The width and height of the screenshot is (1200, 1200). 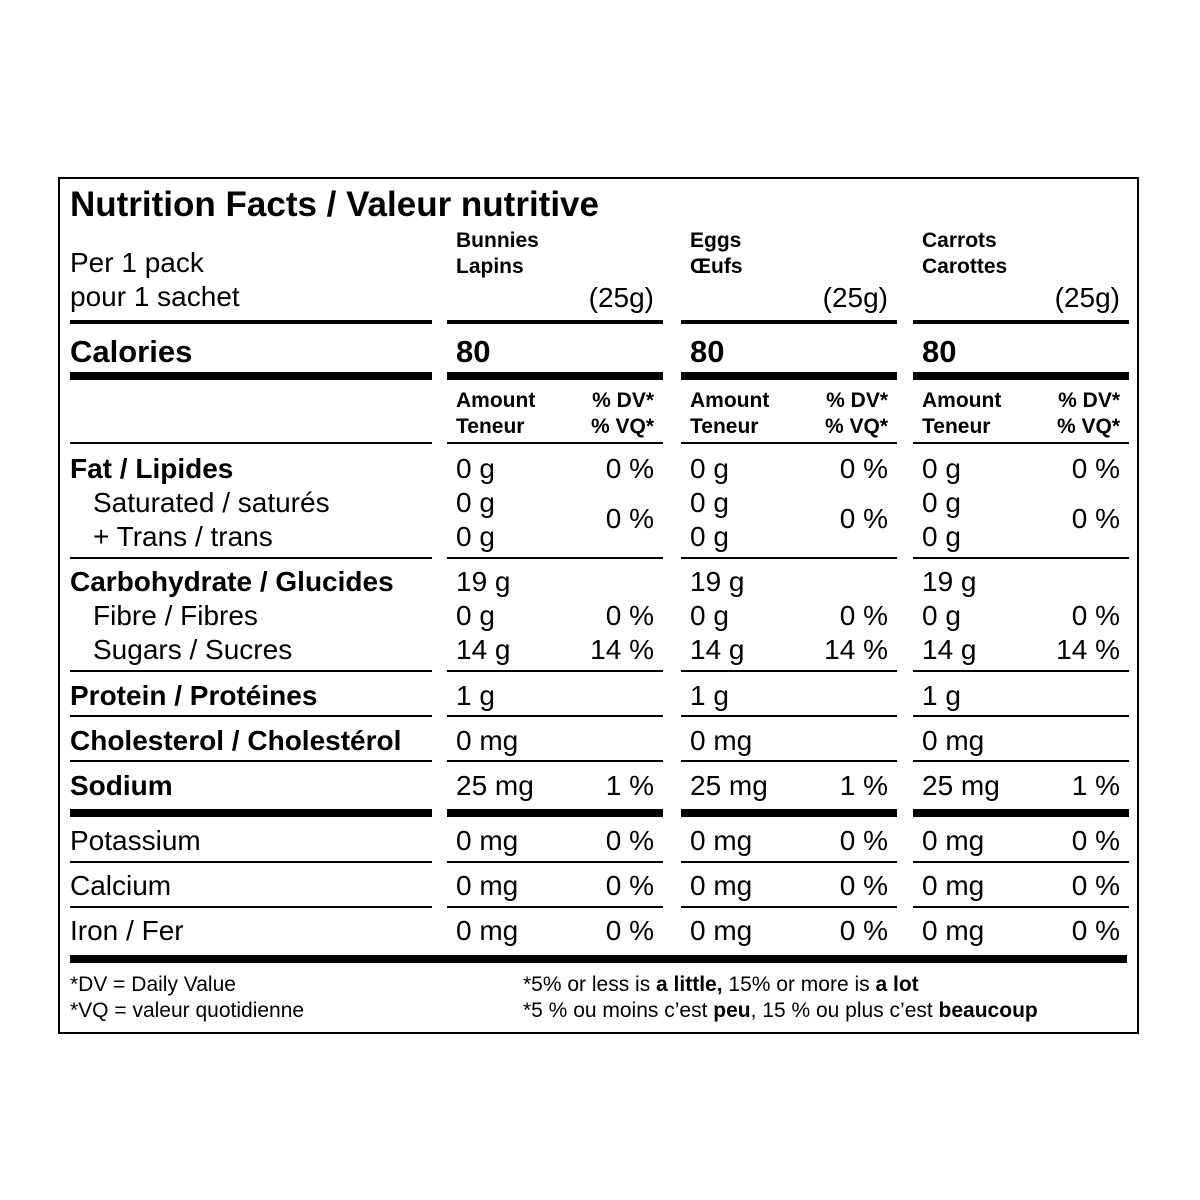 I want to click on footnote-emphasis: peu, so click(x=732, y=1010).